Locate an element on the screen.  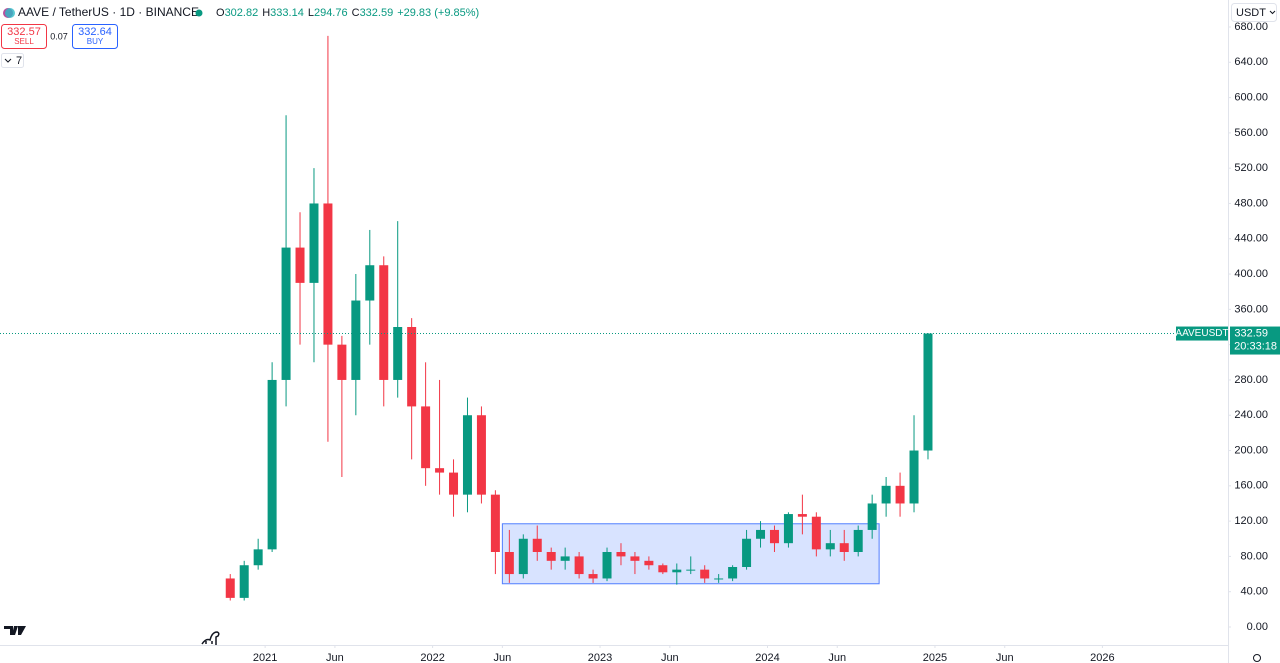
x-tick-label: 2026 is located at coordinates (1102, 657).